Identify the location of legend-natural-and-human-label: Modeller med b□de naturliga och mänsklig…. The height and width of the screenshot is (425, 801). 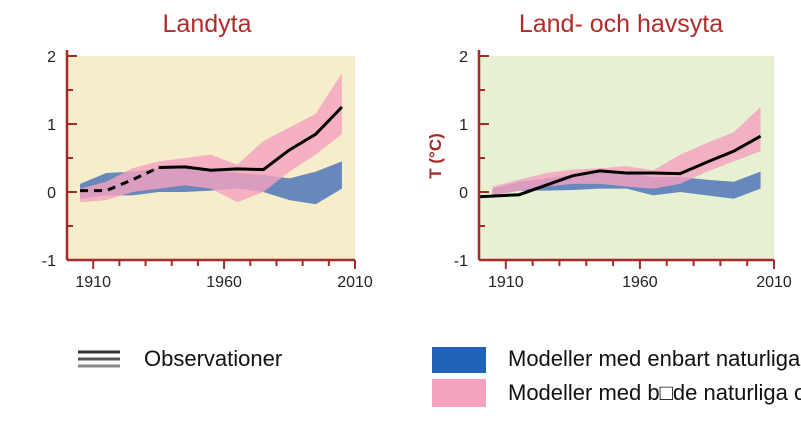
(654, 392).